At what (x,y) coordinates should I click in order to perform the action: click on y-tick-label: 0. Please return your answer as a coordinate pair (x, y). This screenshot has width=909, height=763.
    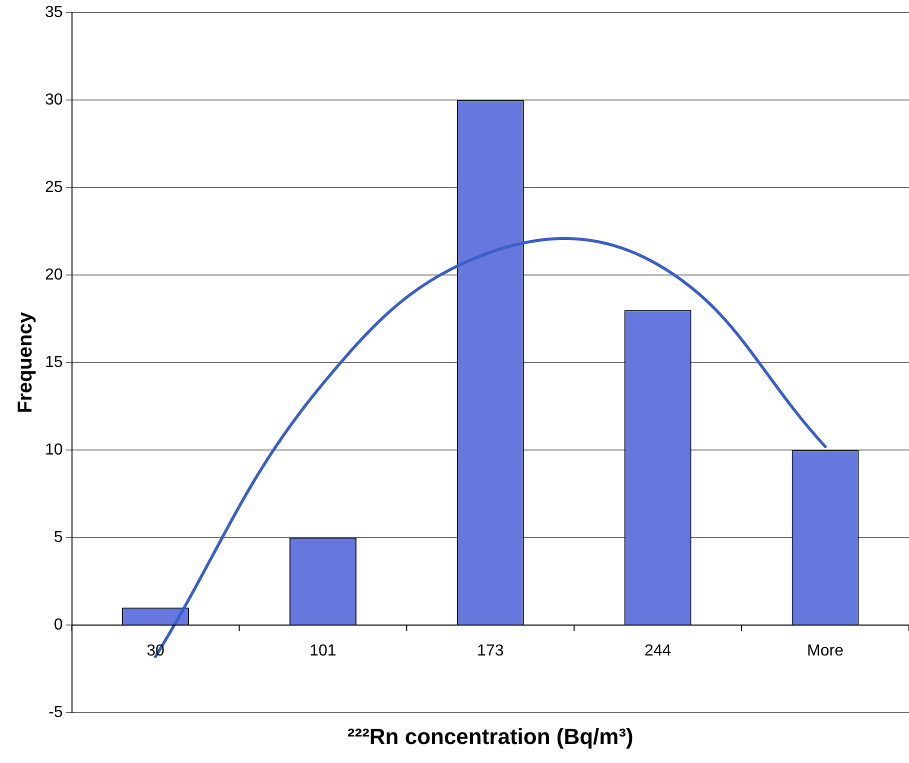
    Looking at the image, I should click on (58, 625).